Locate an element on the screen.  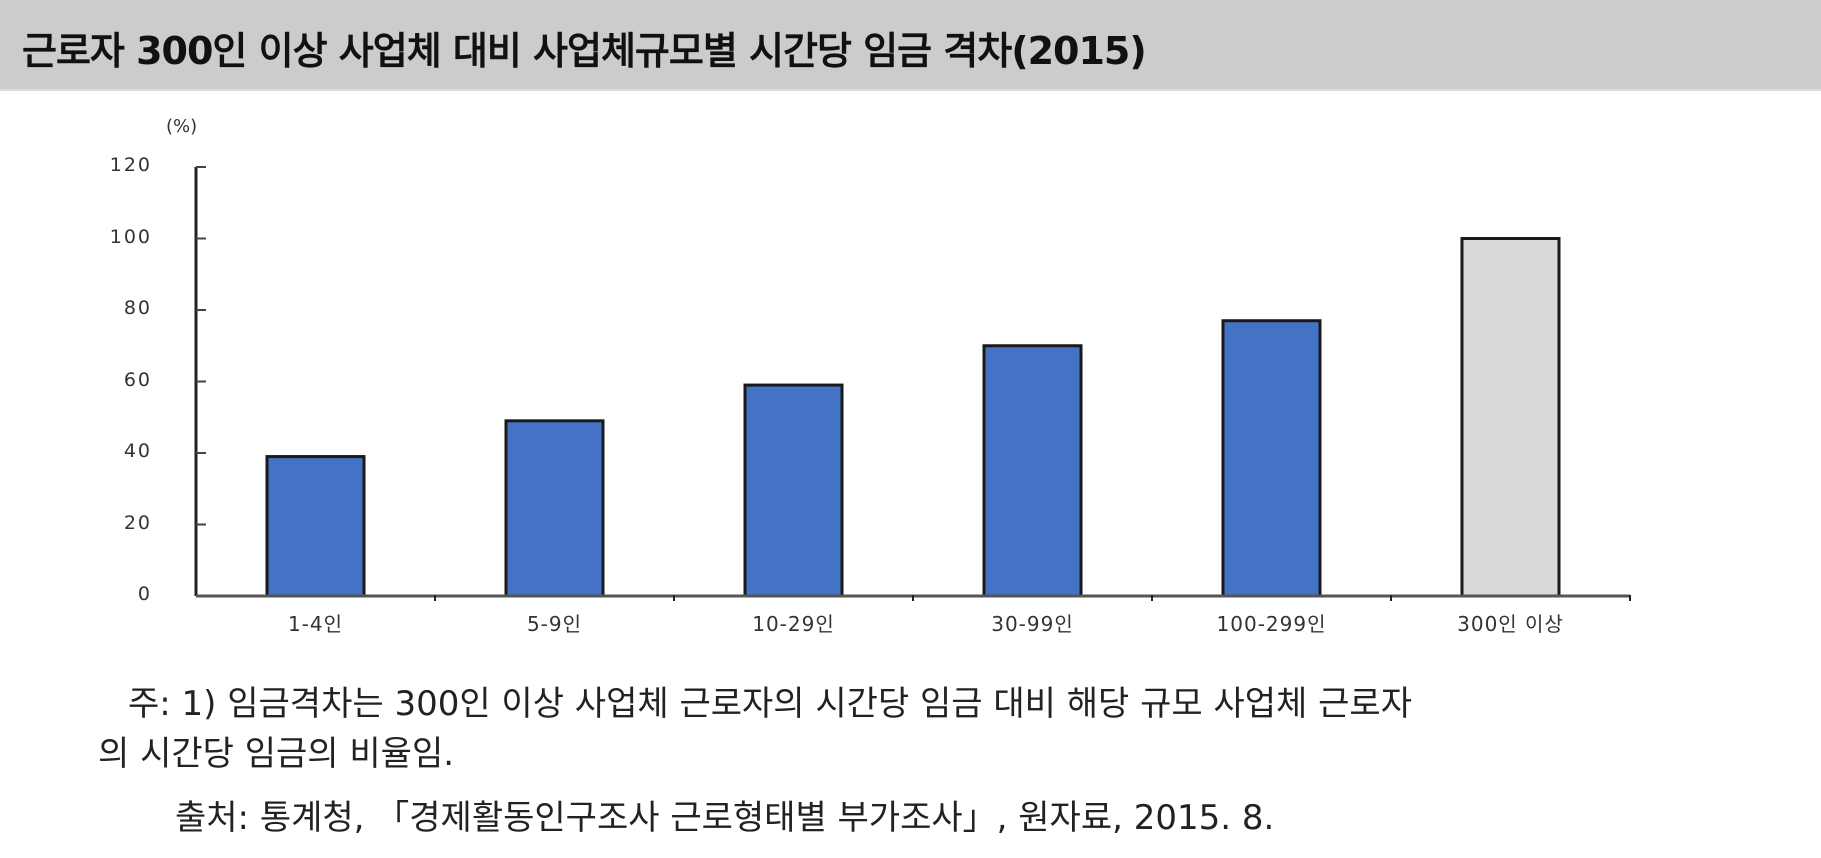
x-tick-label: 300인 이상 is located at coordinates (1510, 624).